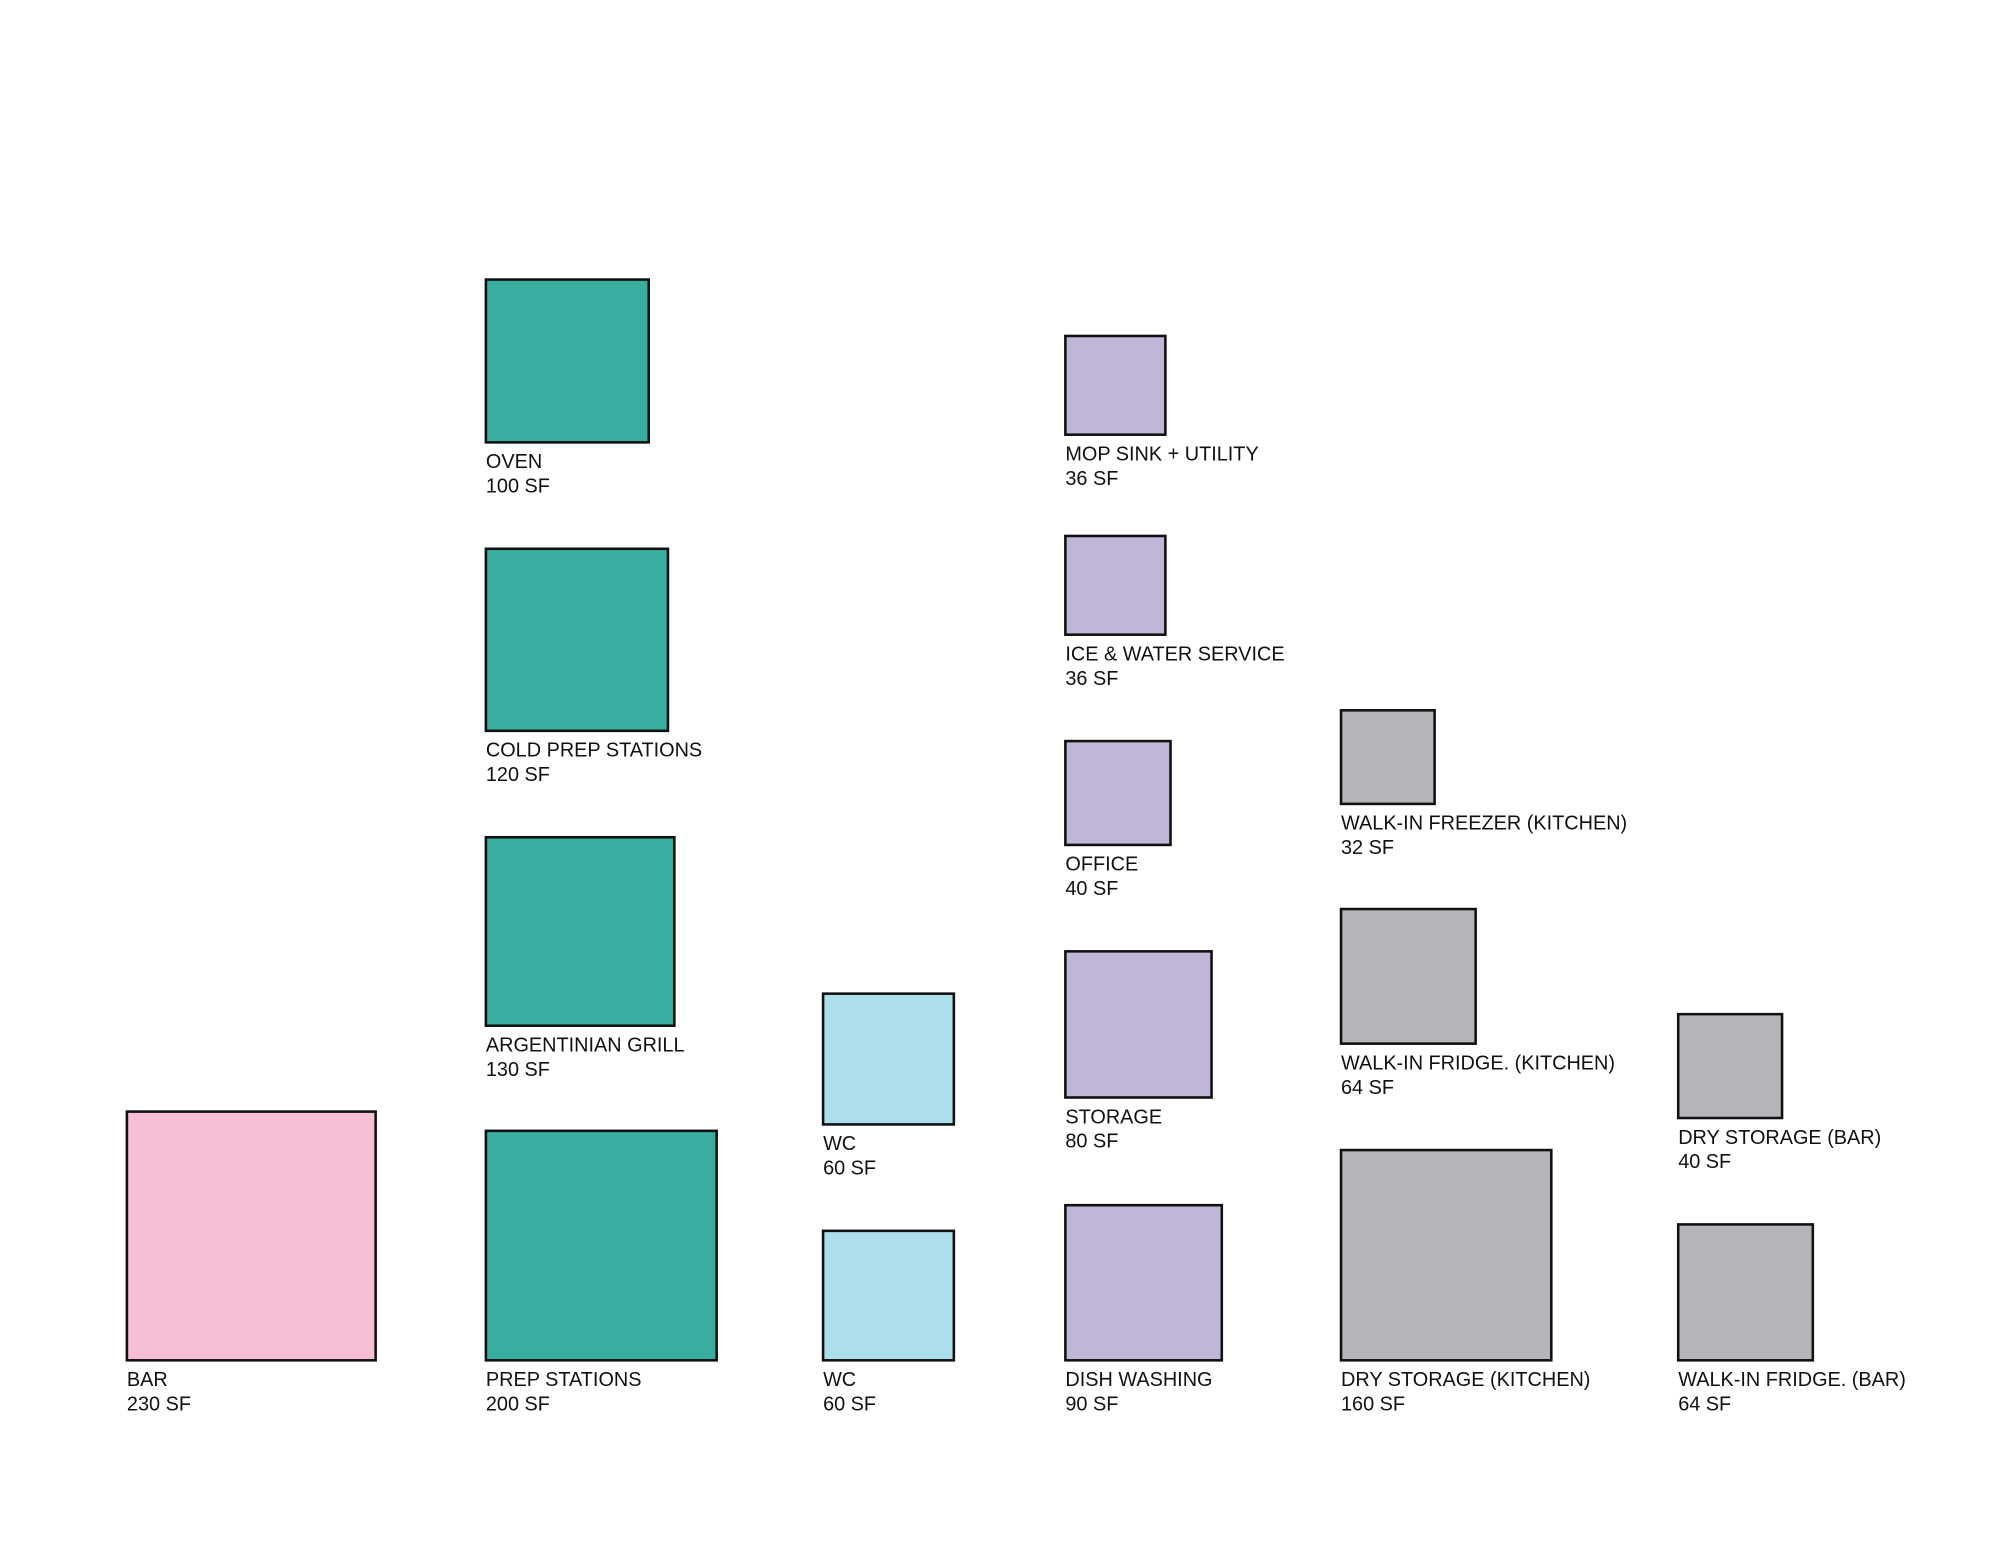  I want to click on room-label: COLD PREP STATIONS, so click(594, 751).